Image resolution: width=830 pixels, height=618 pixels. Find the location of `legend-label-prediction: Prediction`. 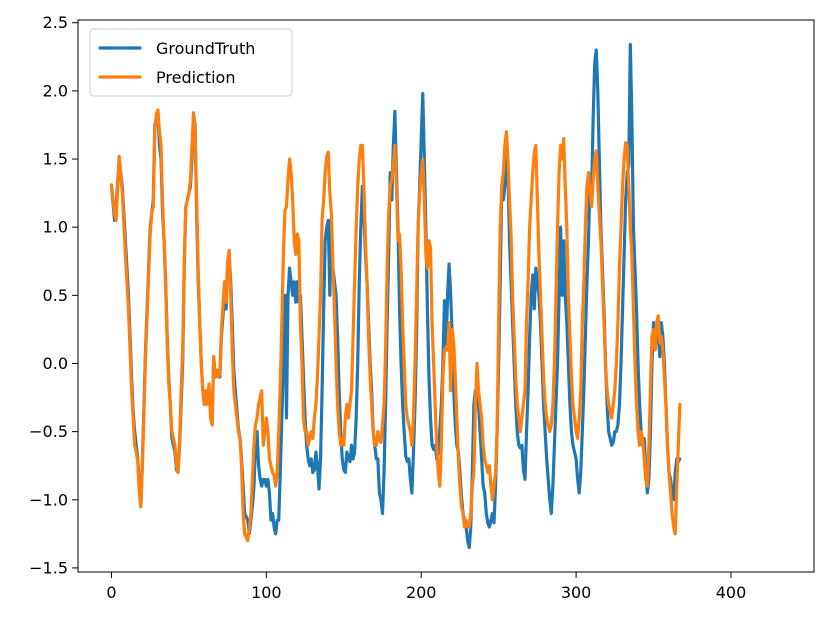

legend-label-prediction: Prediction is located at coordinates (195, 77).